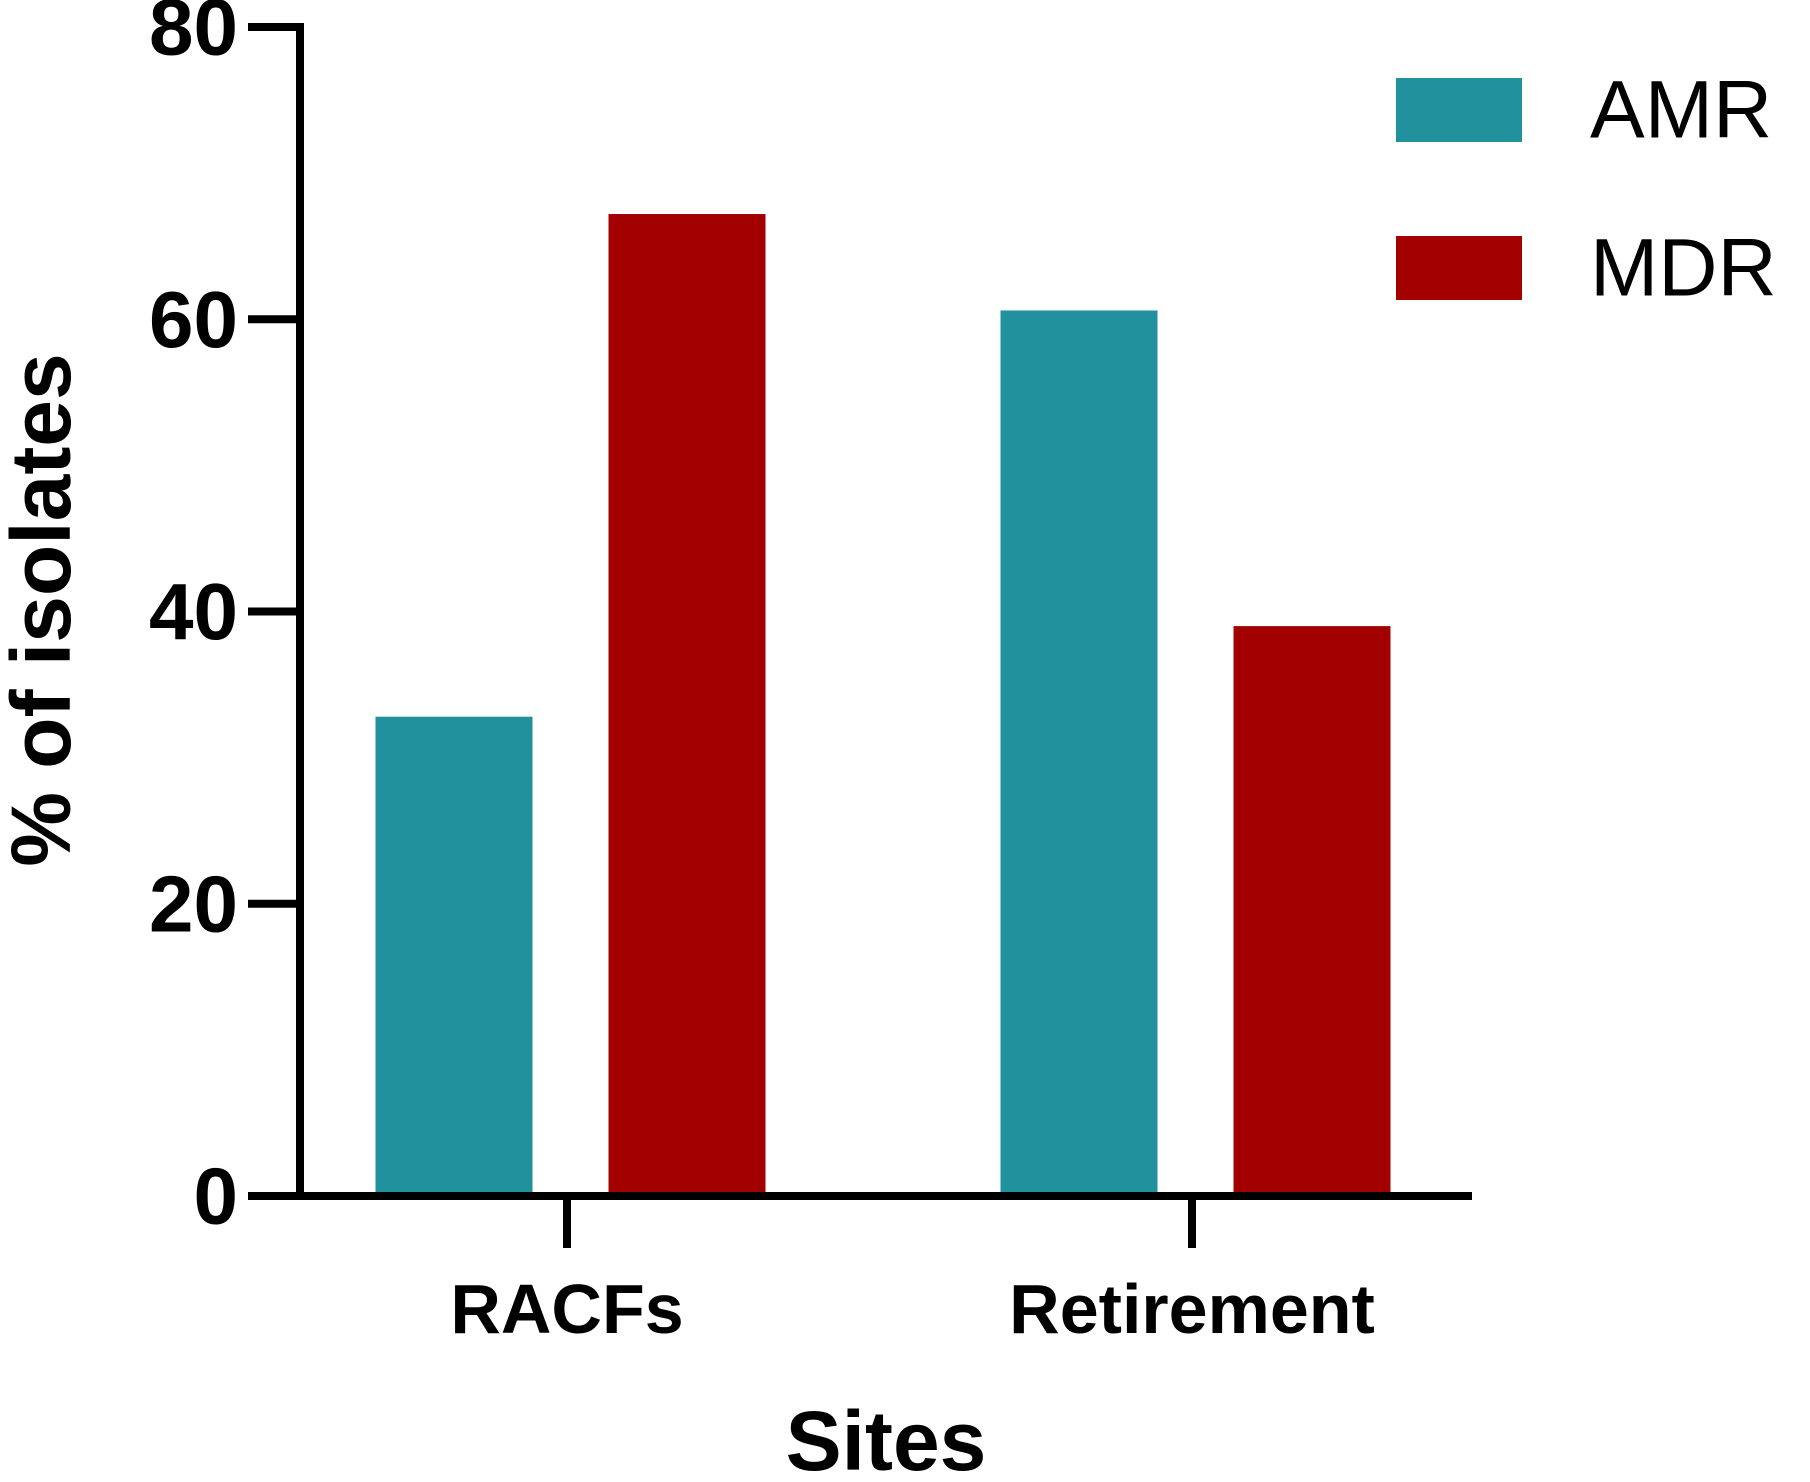 The width and height of the screenshot is (1810, 1482). I want to click on legend-label-amr: AMR, so click(1681, 110).